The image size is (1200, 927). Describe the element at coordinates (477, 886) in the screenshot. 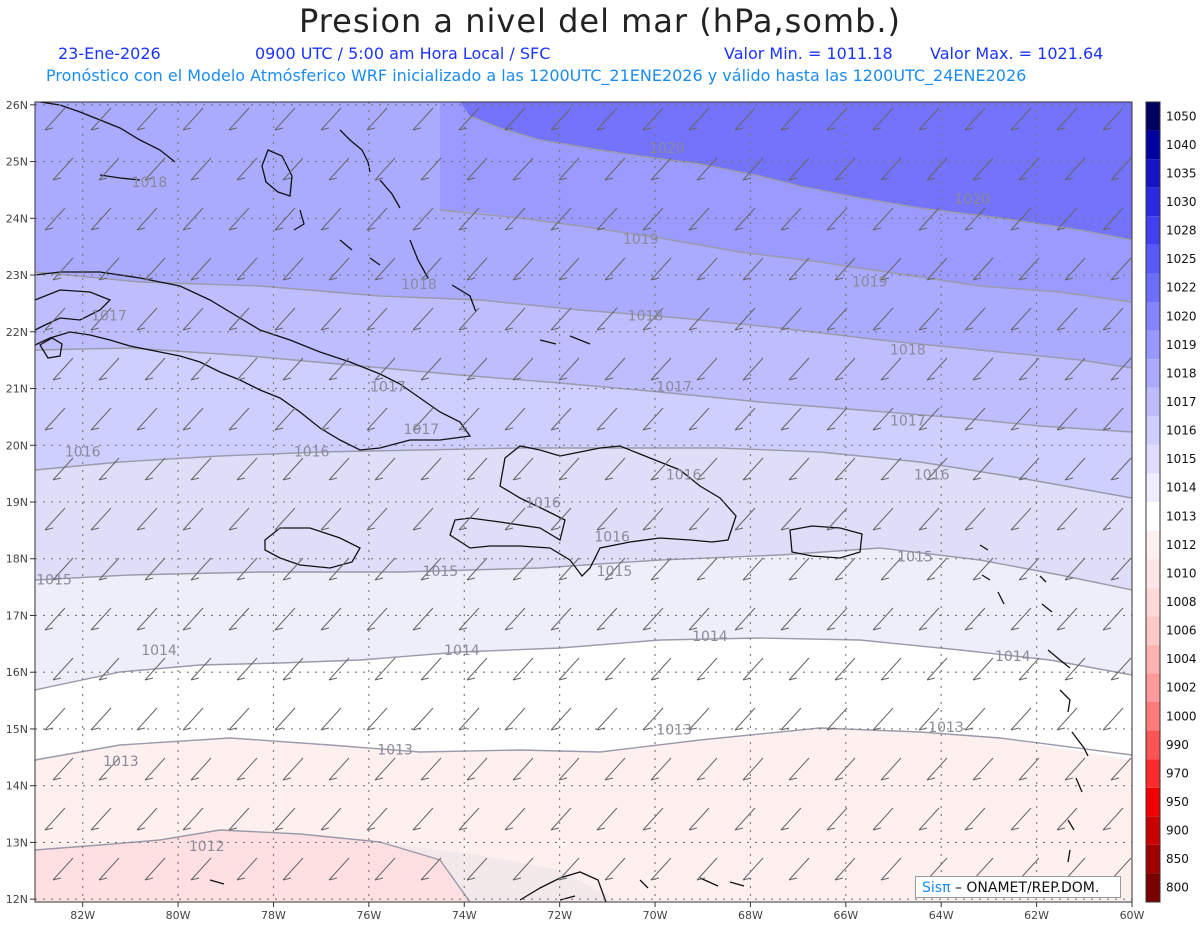

I see `coast-south-america` at that location.